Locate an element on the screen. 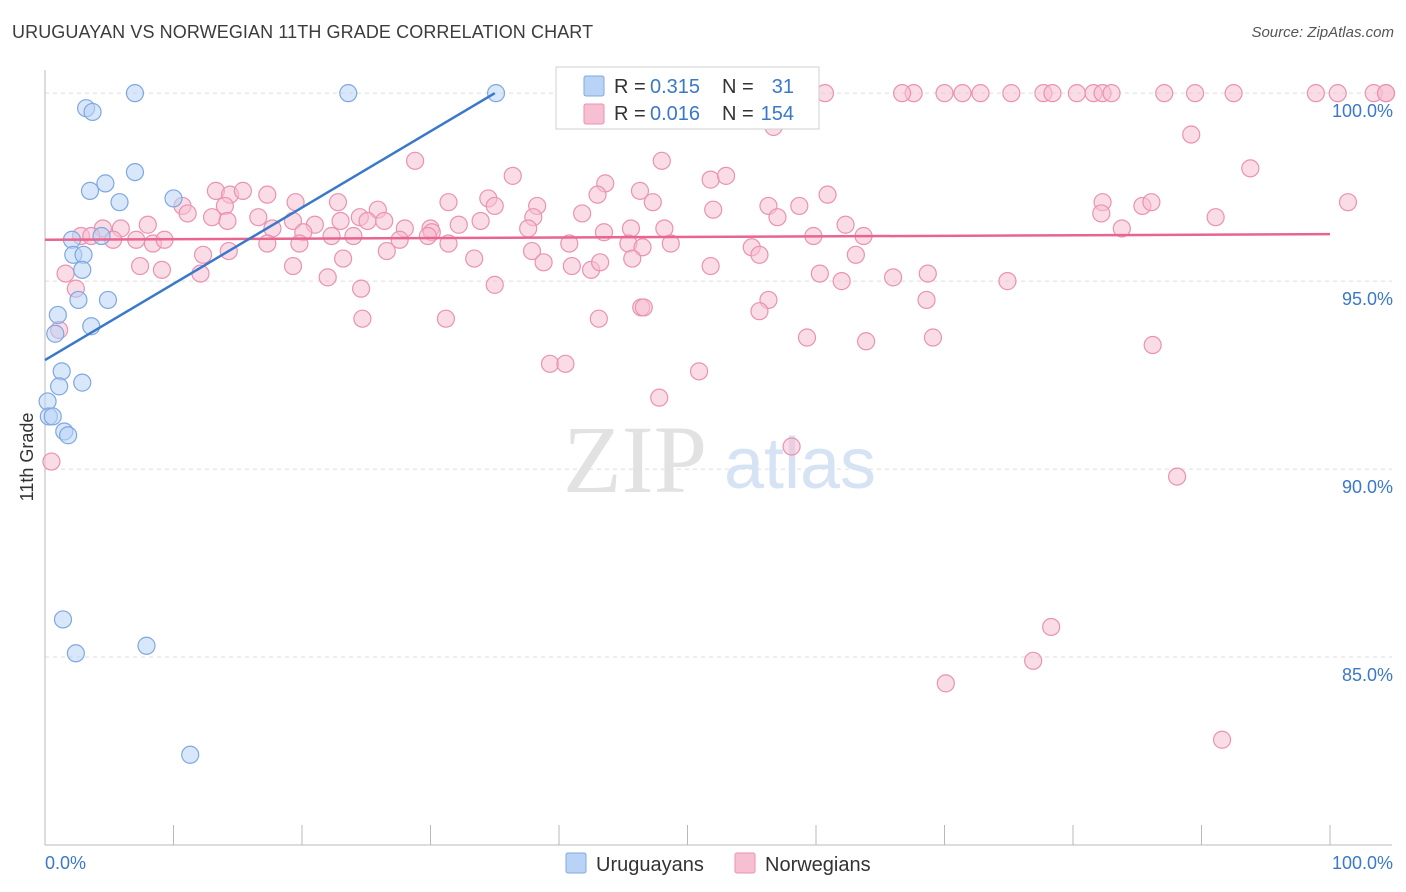  legend-r-label-0: R = is located at coordinates (630, 87).